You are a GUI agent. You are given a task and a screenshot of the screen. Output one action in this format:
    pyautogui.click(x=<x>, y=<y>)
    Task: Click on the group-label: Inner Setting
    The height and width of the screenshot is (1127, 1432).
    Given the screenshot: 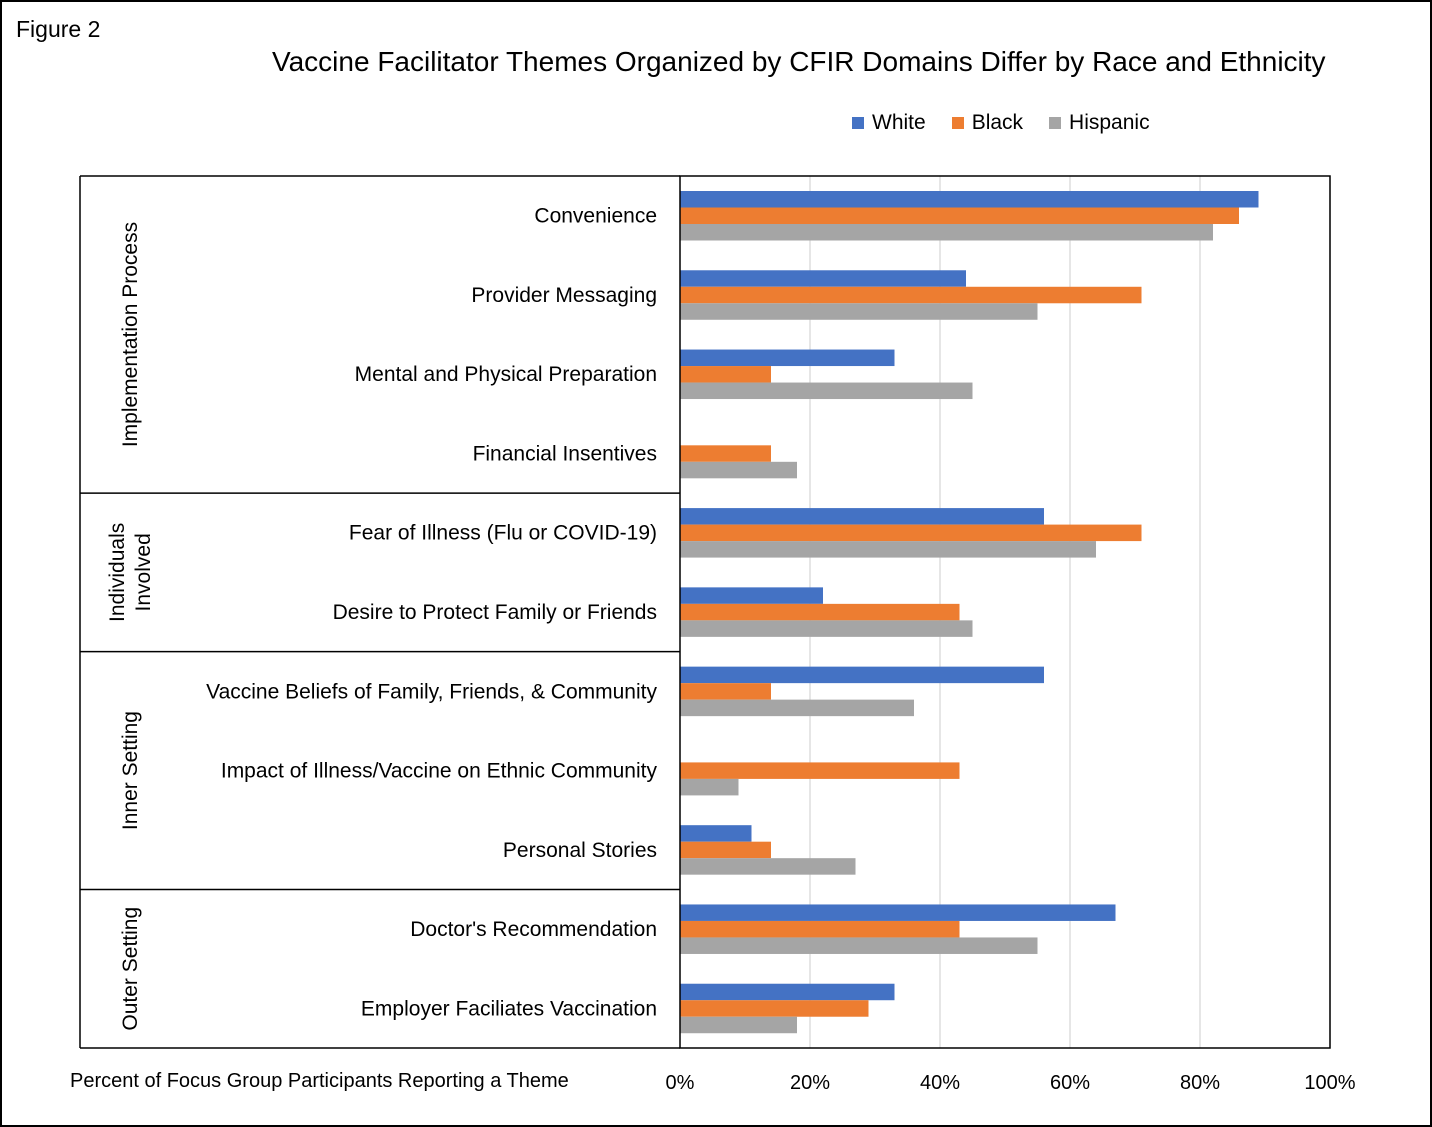 What is the action you would take?
    pyautogui.click(x=130, y=770)
    